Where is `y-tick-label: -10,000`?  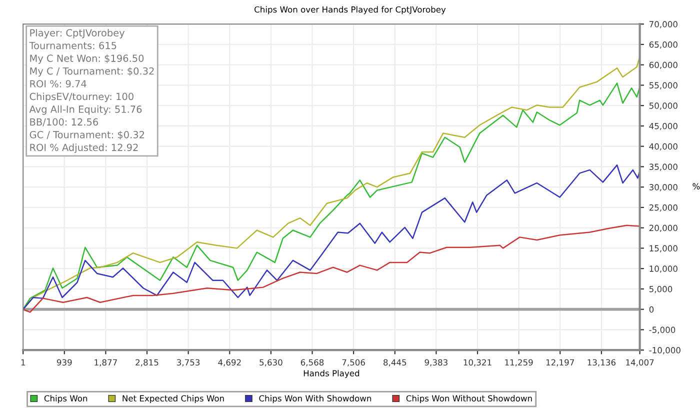
y-tick-label: -10,000 is located at coordinates (664, 350).